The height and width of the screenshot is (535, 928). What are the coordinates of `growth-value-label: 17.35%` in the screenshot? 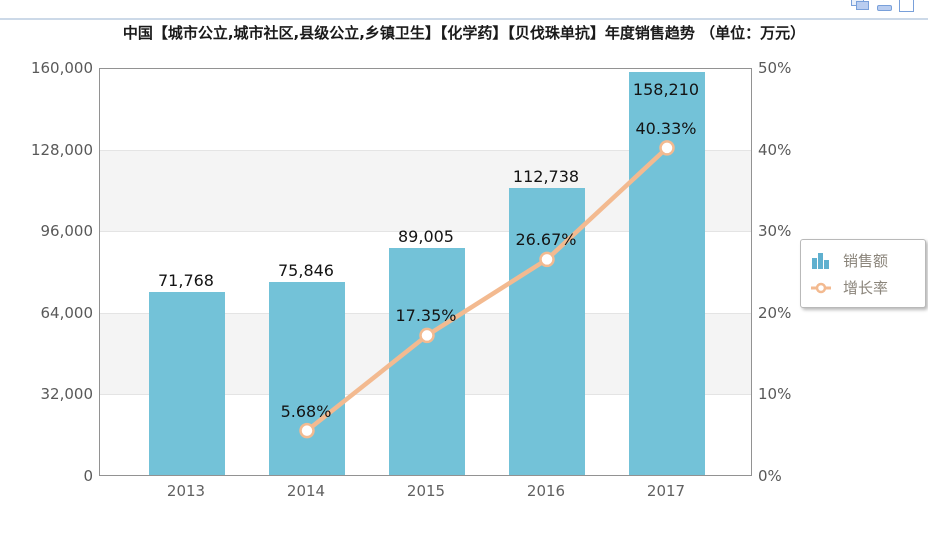 It's located at (426, 316).